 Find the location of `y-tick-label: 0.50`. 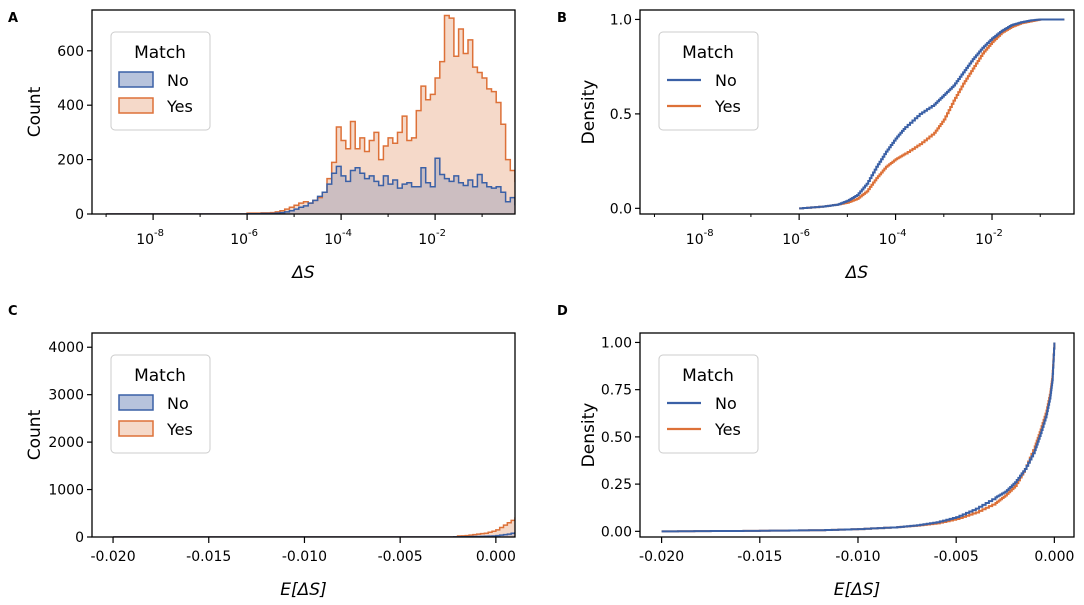

y-tick-label: 0.50 is located at coordinates (616, 438).